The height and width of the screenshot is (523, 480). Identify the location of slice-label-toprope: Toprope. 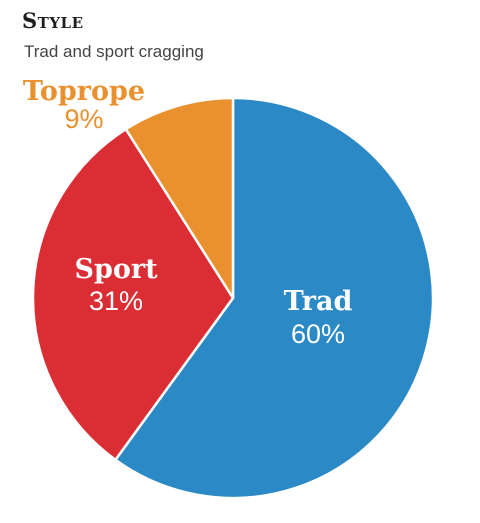
(84, 91).